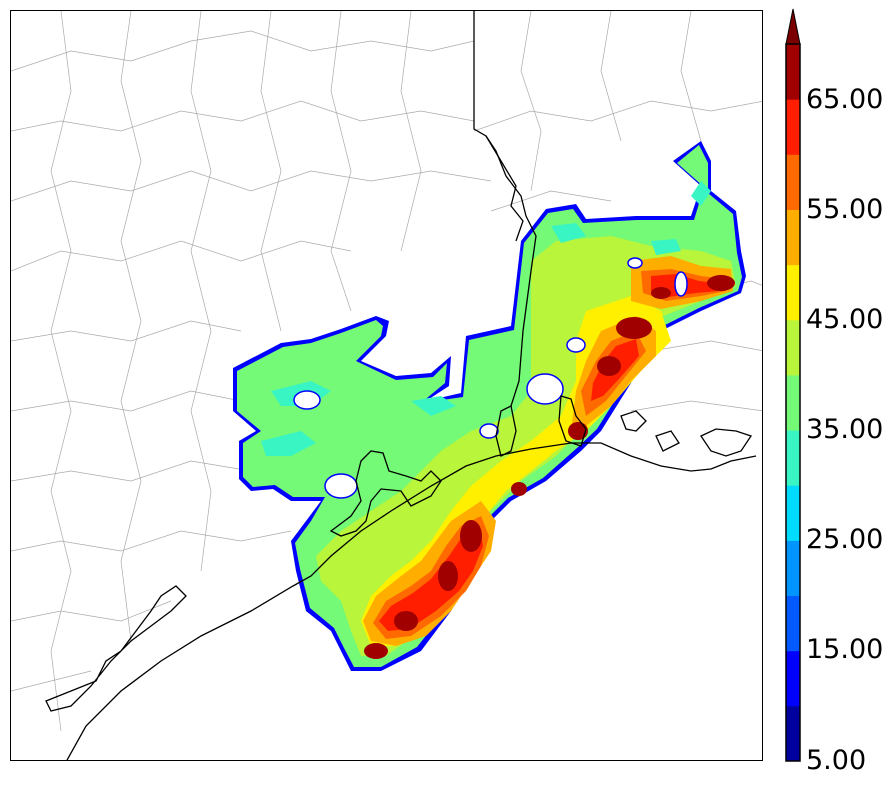  I want to click on colorbar-bands, so click(793, 403).